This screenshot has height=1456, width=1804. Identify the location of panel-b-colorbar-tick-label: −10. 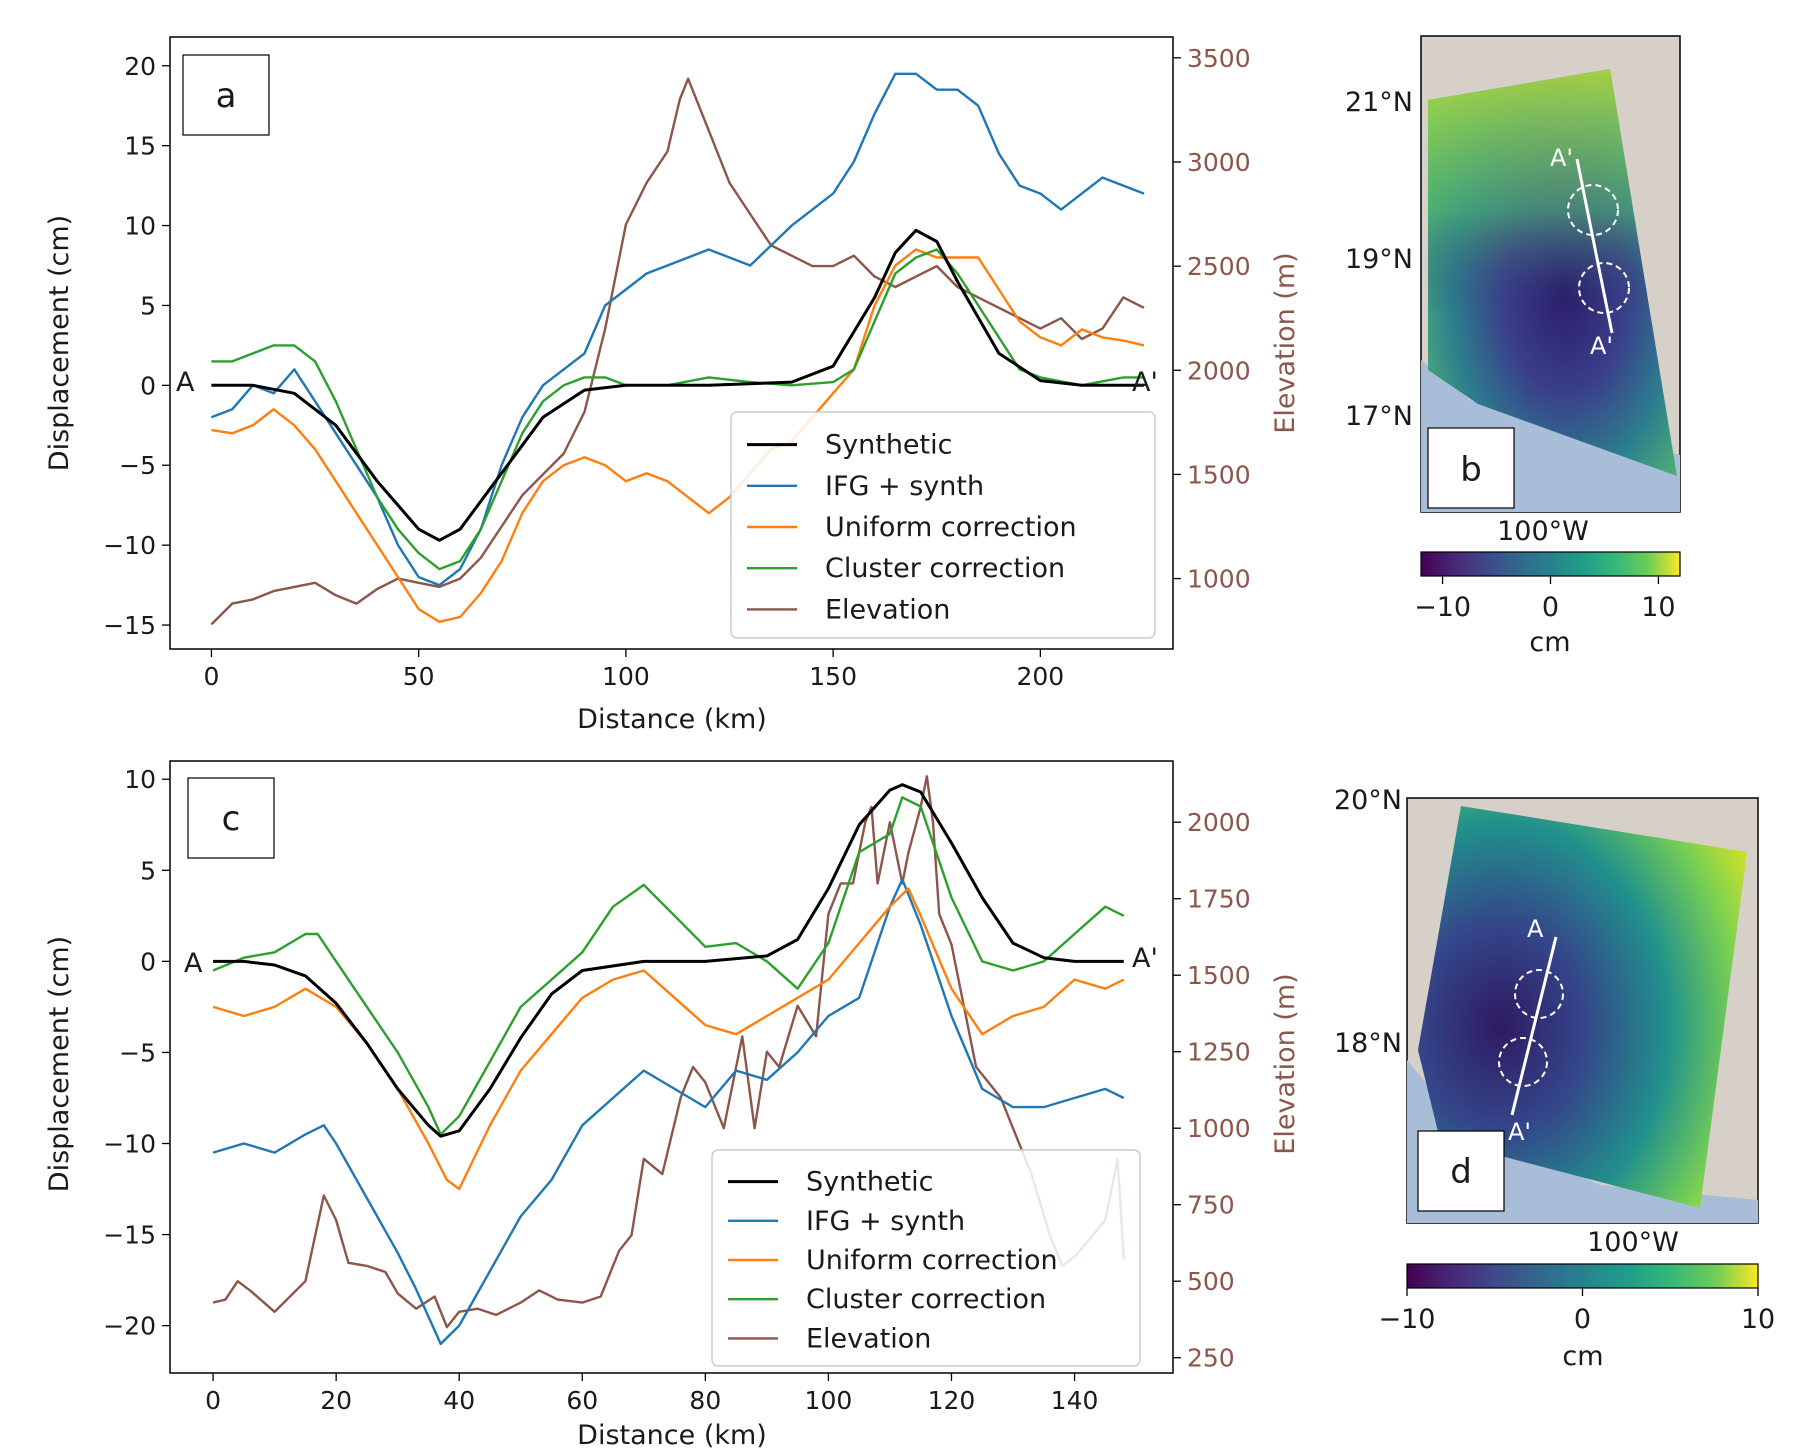
(1442, 607).